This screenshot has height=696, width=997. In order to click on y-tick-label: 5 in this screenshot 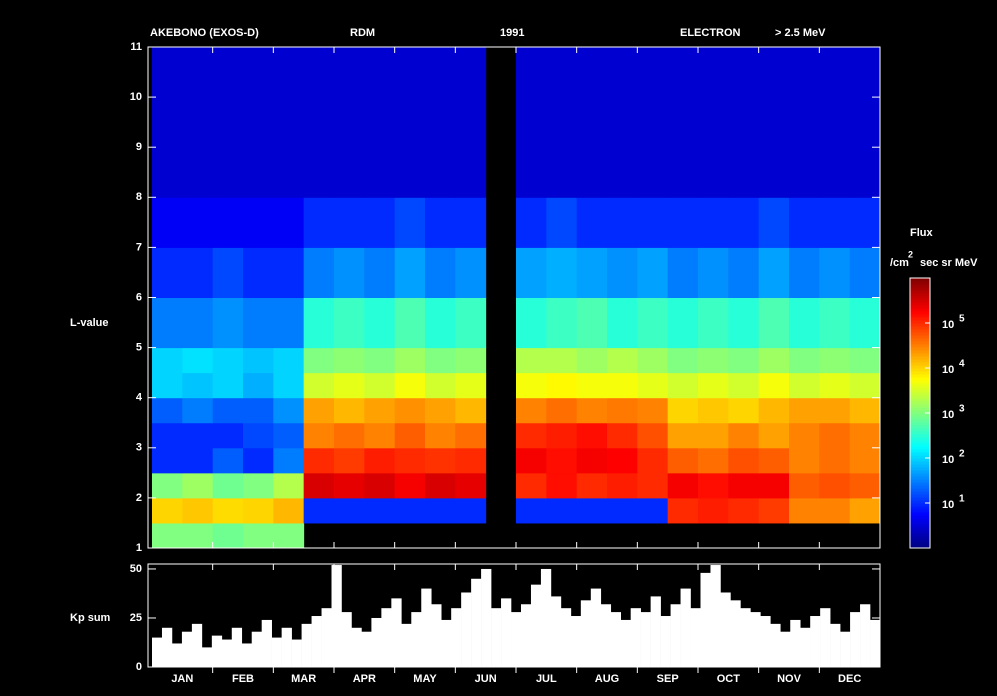, I will do `click(139, 348)`.